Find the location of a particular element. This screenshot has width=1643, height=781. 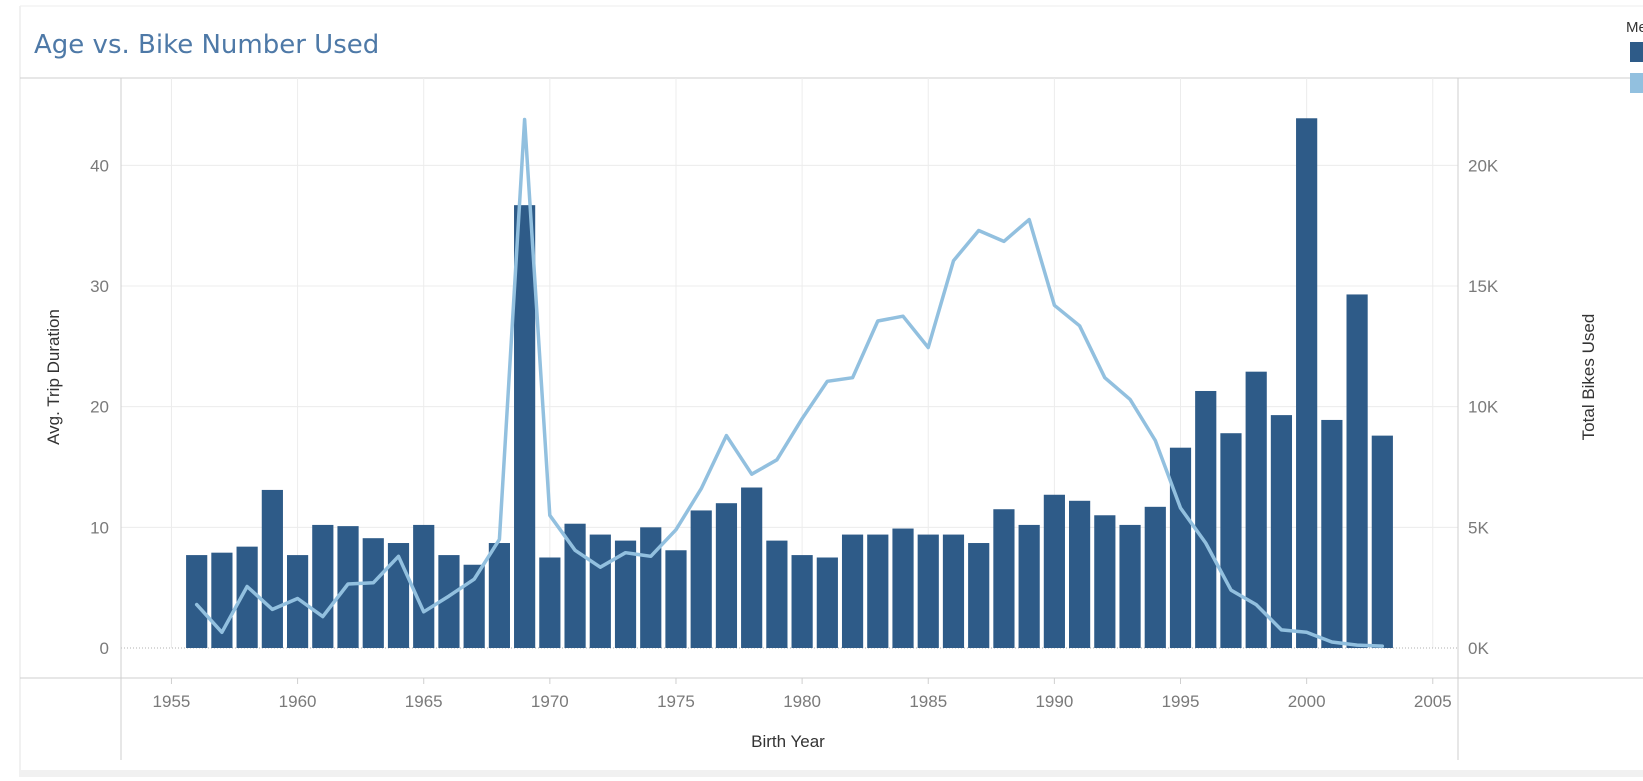

legend-title: Me is located at coordinates (1634, 27).